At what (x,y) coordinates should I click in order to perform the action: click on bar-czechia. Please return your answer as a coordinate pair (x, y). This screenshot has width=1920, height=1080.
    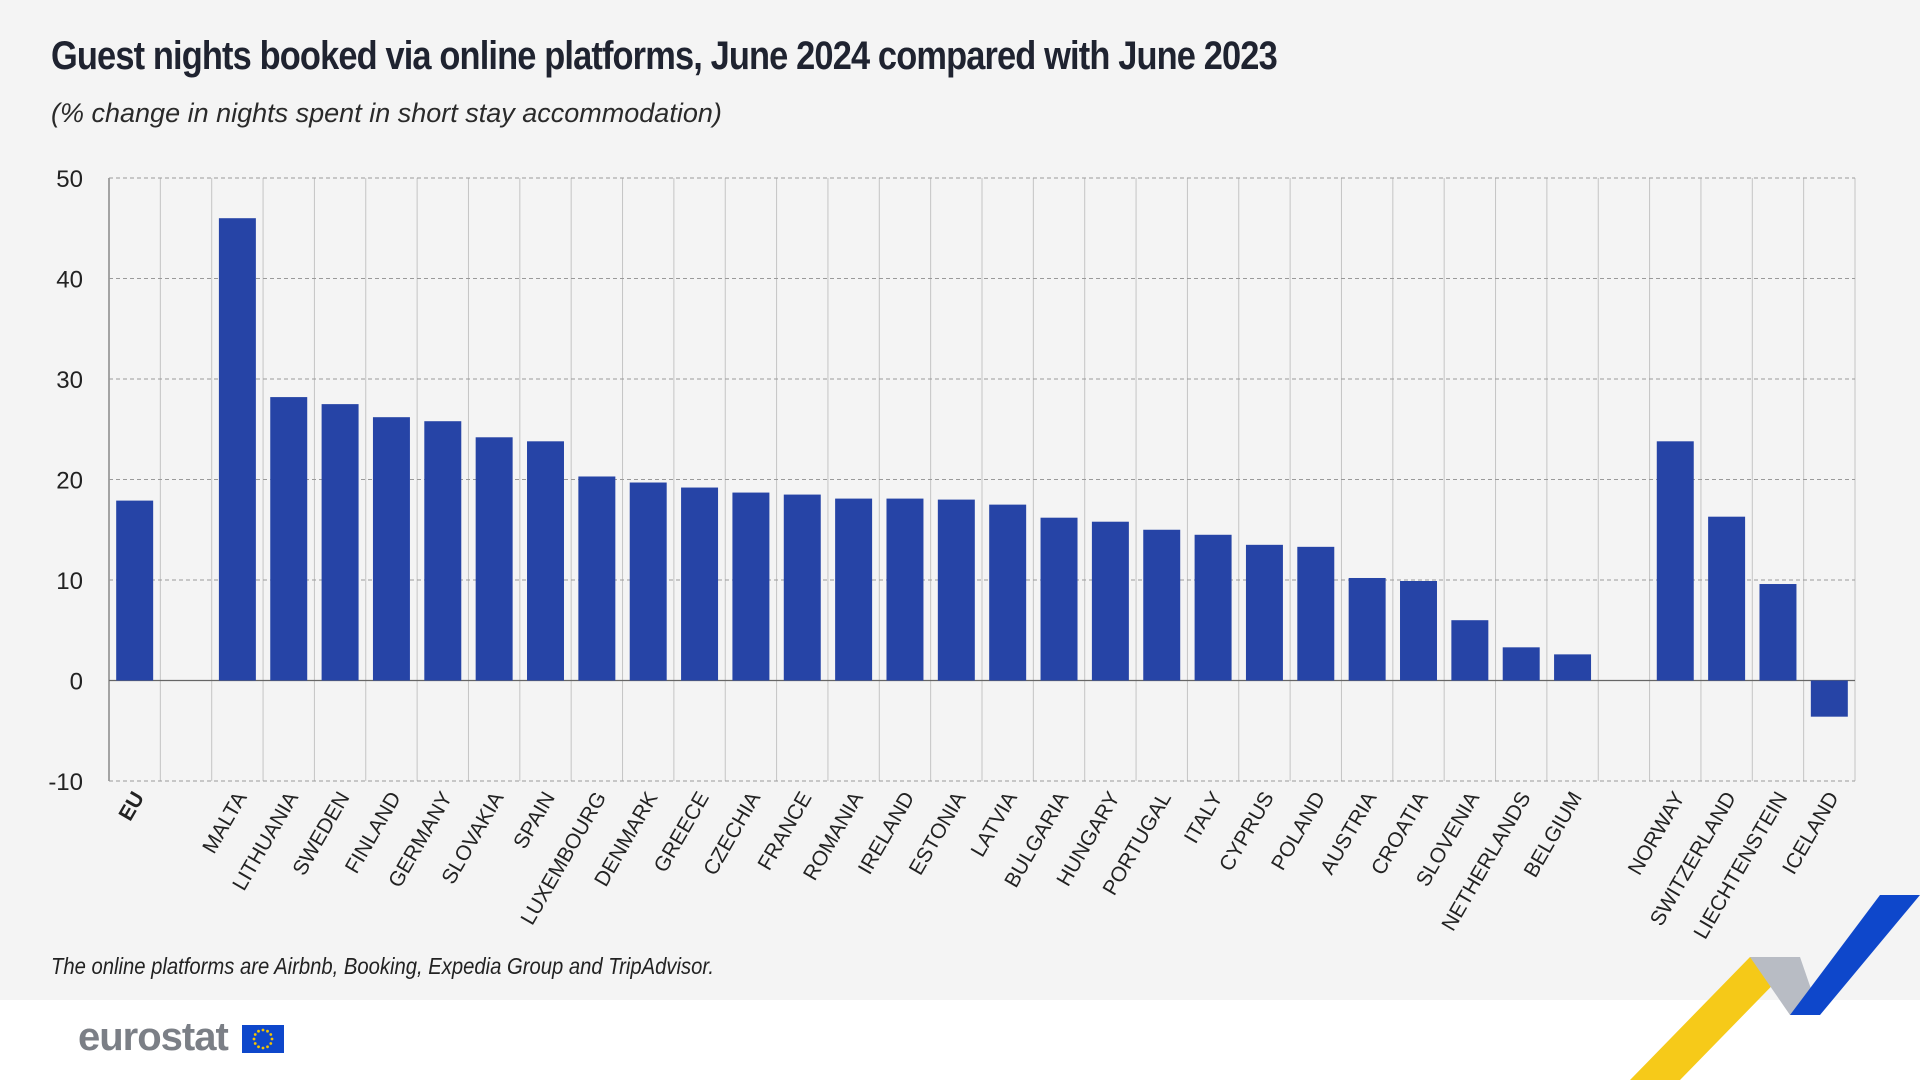
    Looking at the image, I should click on (751, 586).